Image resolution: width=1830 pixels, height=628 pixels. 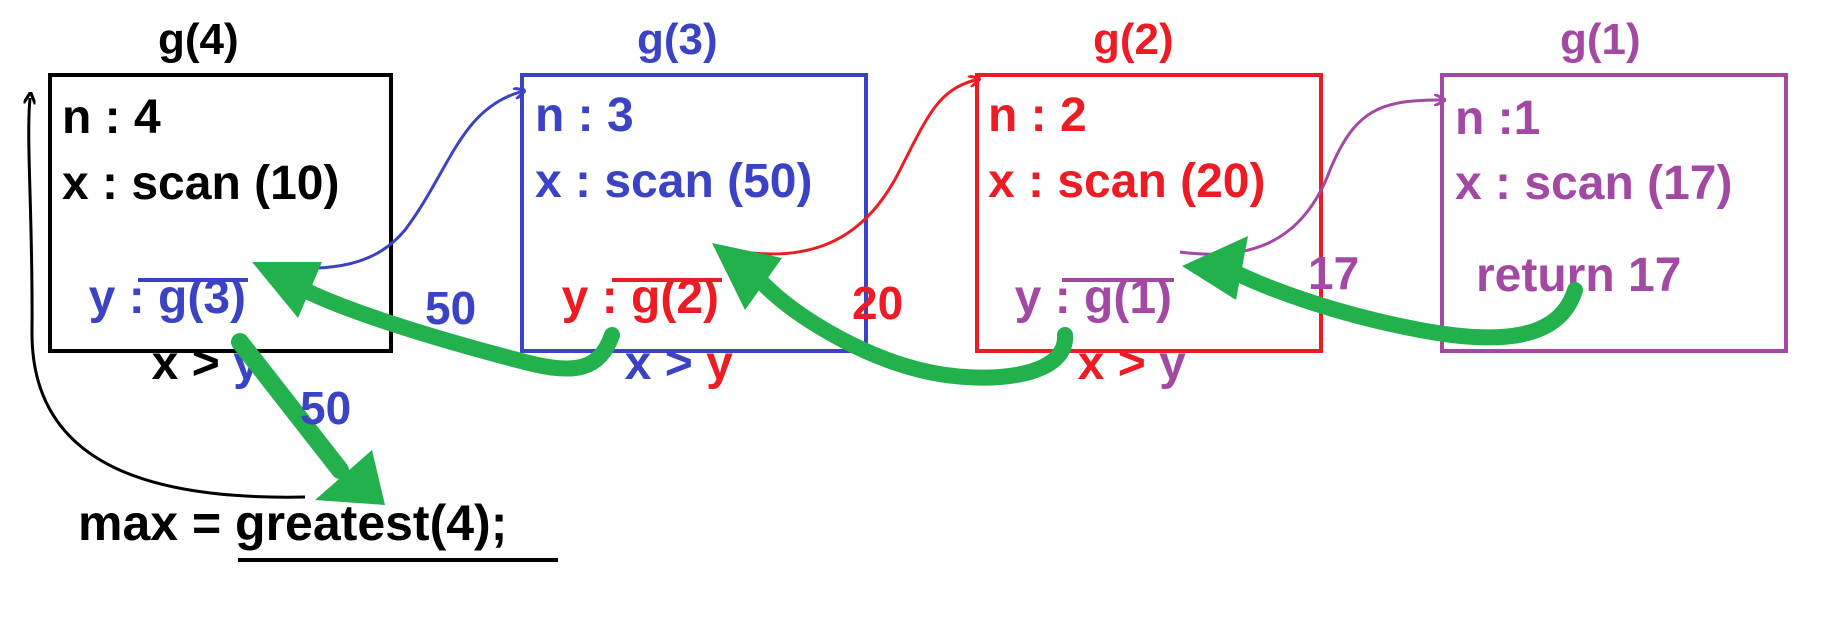 What do you see at coordinates (1498, 118) in the screenshot?
I see `g1-n-line: n :1` at bounding box center [1498, 118].